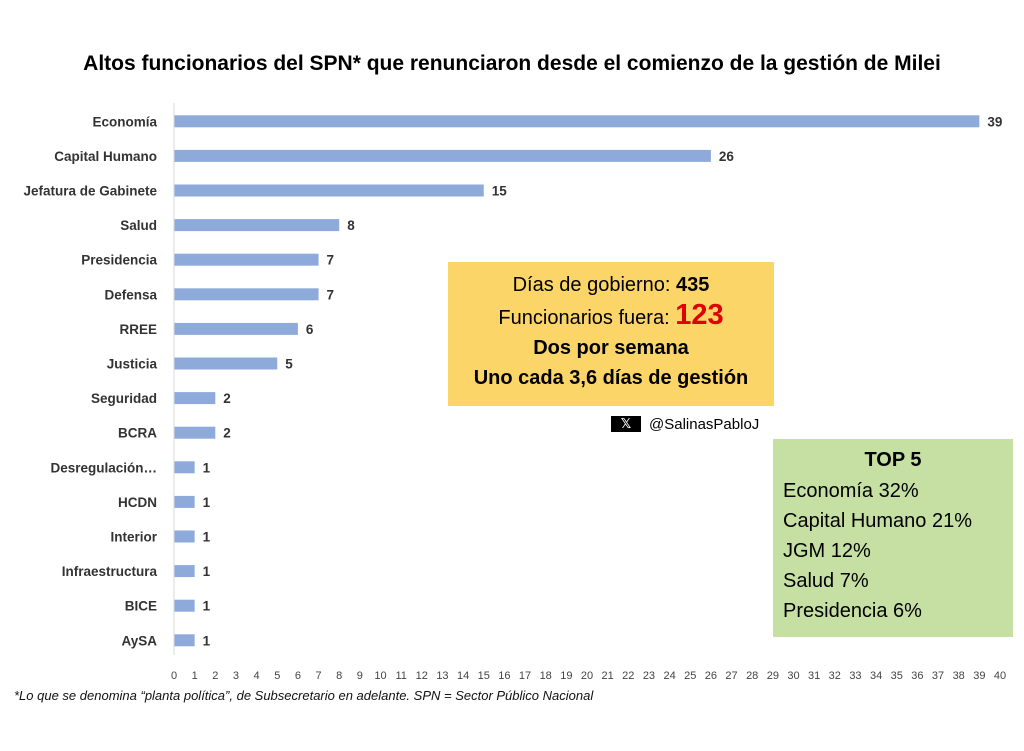 This screenshot has height=751, width=1024. I want to click on days-label: Días de gobierno:, so click(594, 285).